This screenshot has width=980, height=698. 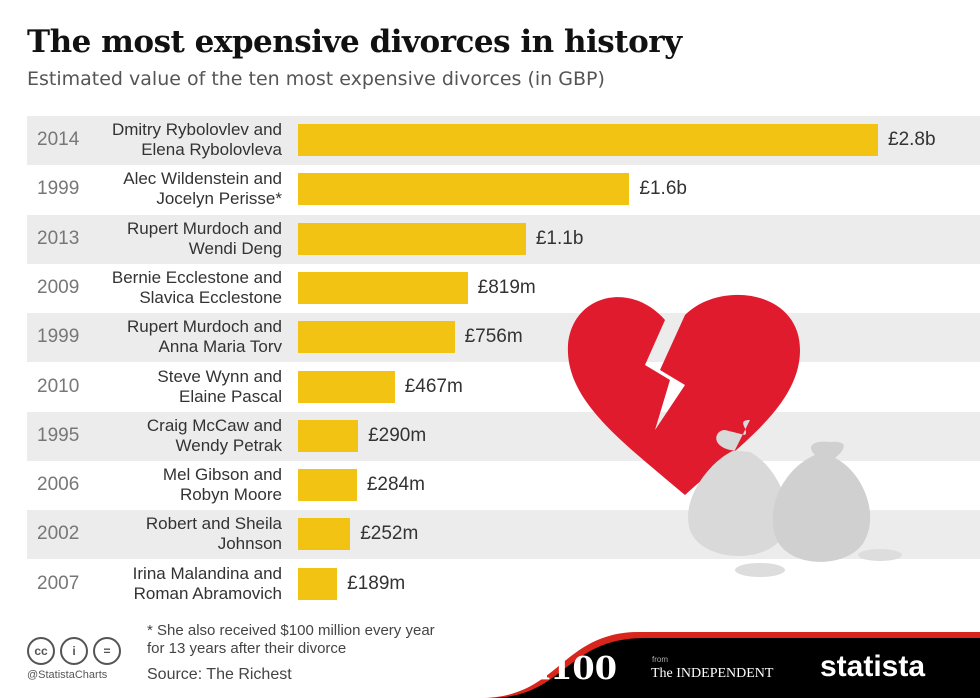 I want to click on value-label: £252m, so click(x=389, y=534).